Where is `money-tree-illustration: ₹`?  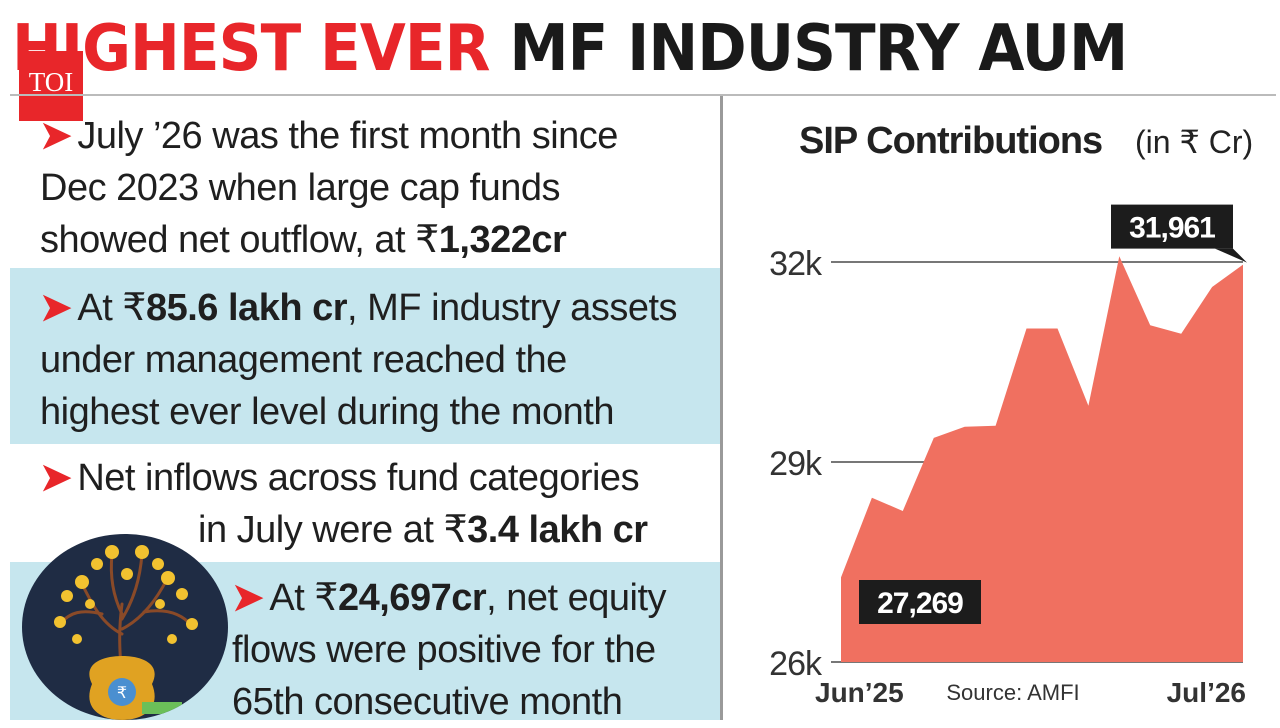 money-tree-illustration: ₹ is located at coordinates (125, 627).